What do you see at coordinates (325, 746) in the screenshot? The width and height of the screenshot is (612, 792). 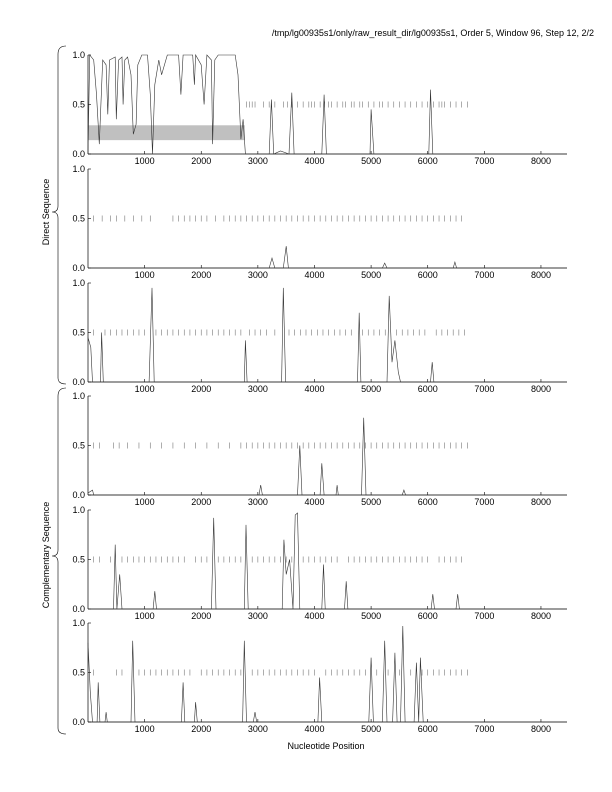 I see `x-axis-label: Nucleotide Position` at bounding box center [325, 746].